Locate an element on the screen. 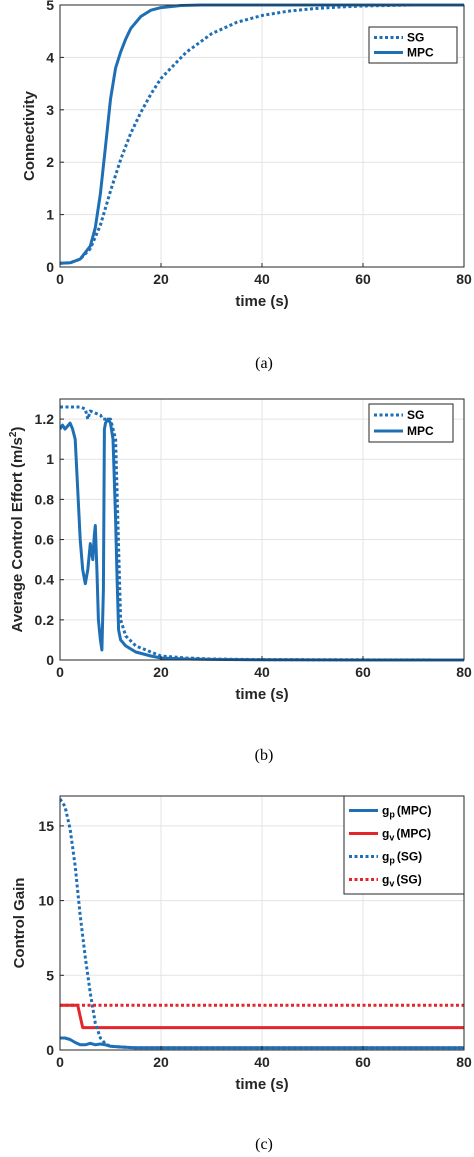 The height and width of the screenshot is (1157, 474). y-tick-label: 0.6 is located at coordinates (45, 540).